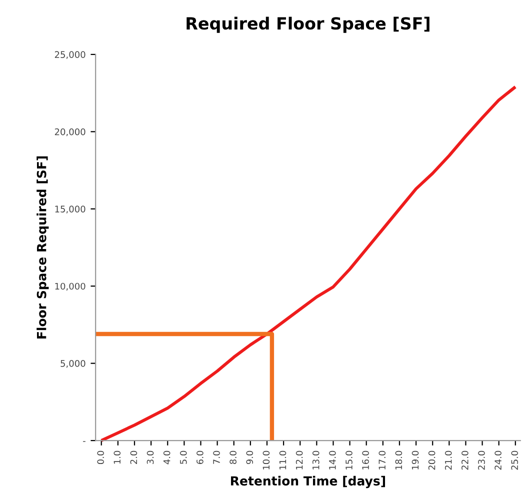  Describe the element at coordinates (332, 460) in the screenshot. I see `x-tick-label: 14.0` at that location.